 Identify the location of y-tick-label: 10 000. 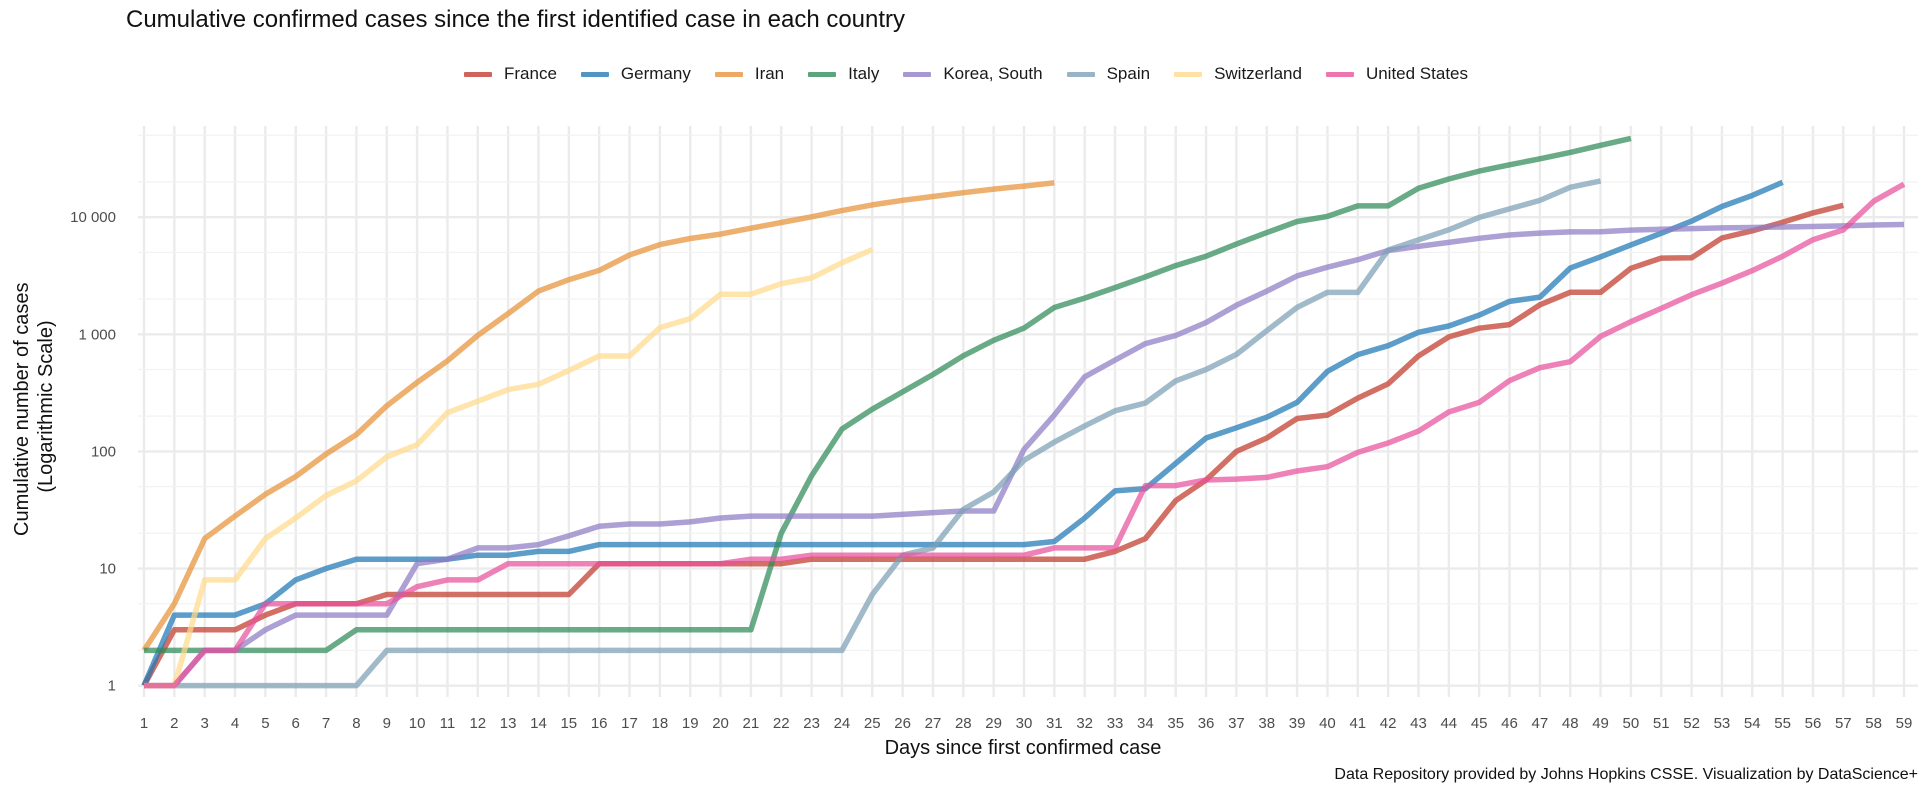
(93, 217).